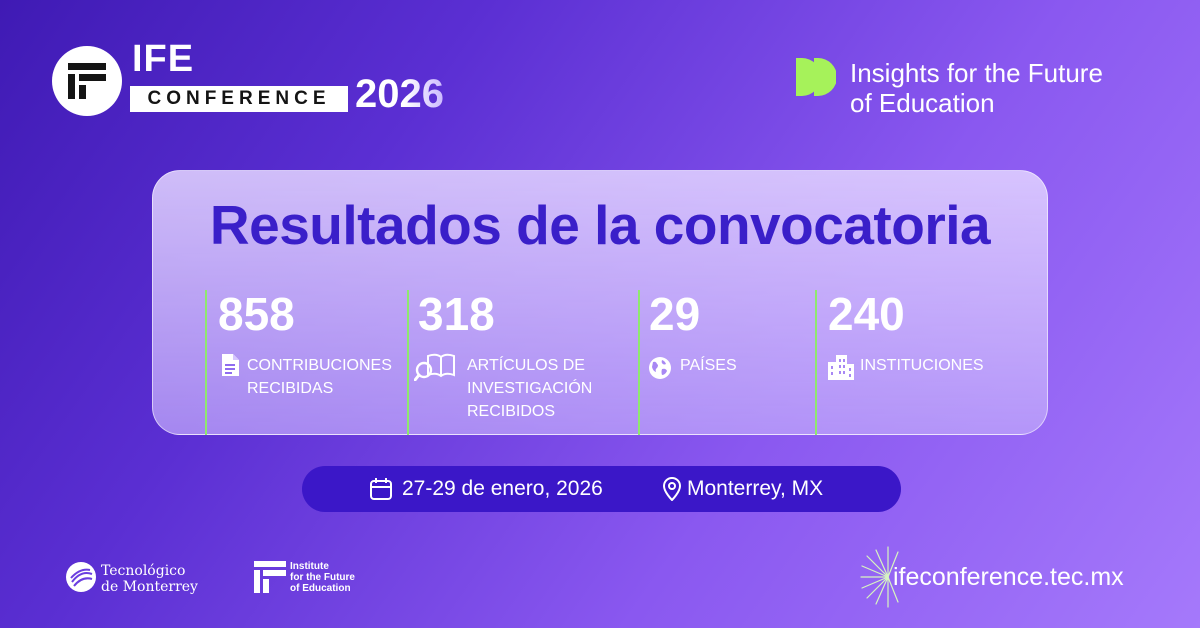  What do you see at coordinates (660, 370) in the screenshot?
I see `globe-icon` at bounding box center [660, 370].